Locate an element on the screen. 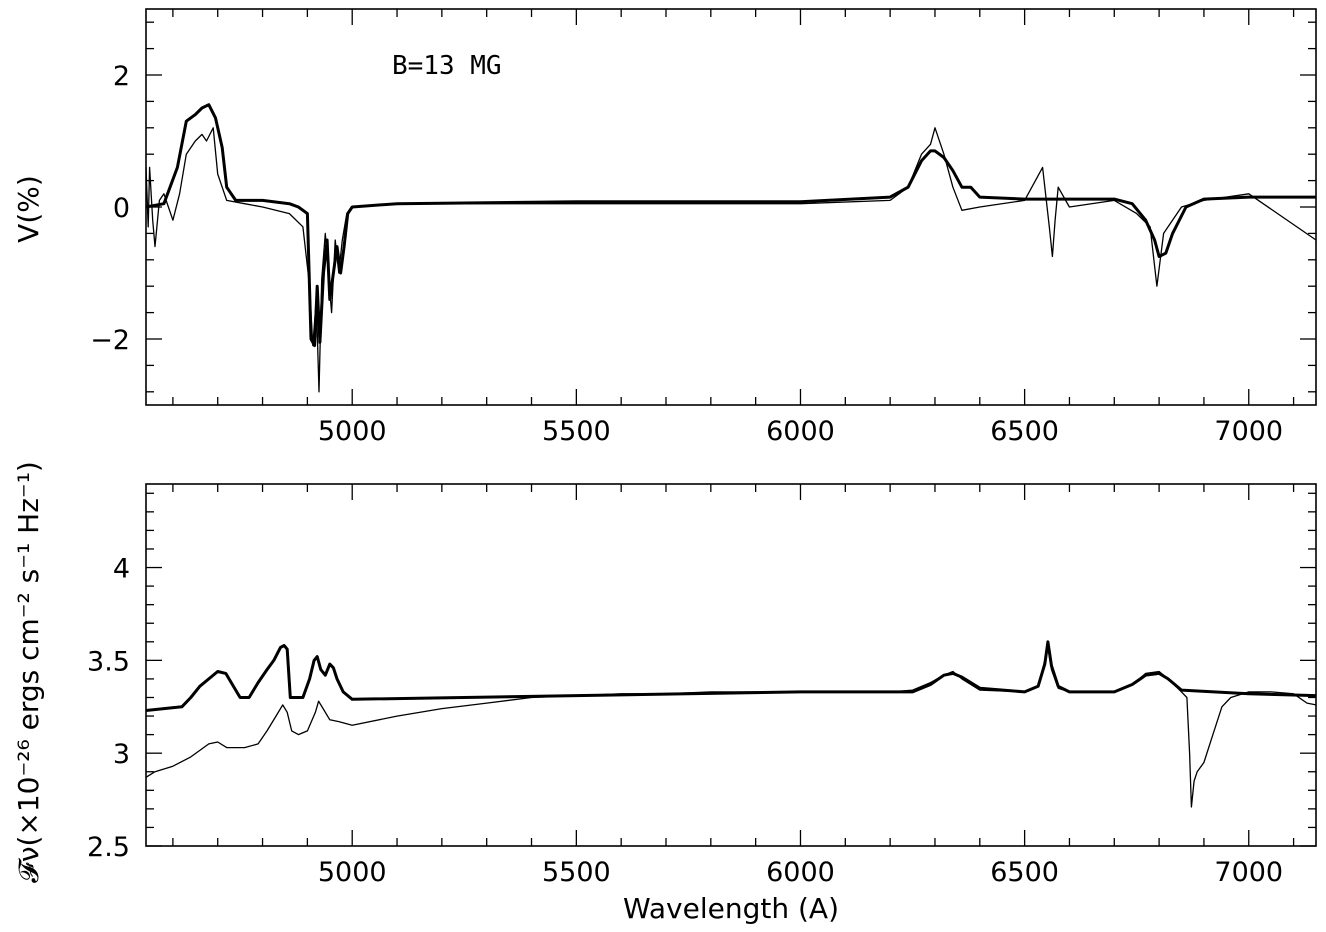 The width and height of the screenshot is (1326, 932). y-tick-label: 0 is located at coordinates (121, 208).